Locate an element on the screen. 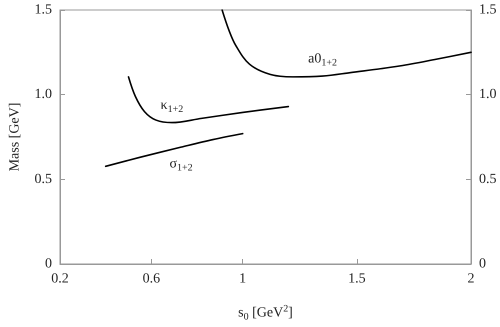  y-tick-label: 0 is located at coordinates (48, 264).